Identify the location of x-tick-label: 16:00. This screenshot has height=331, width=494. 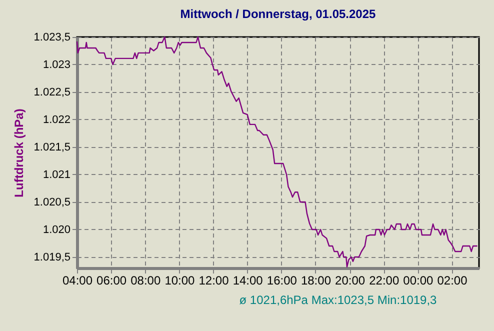
(282, 281).